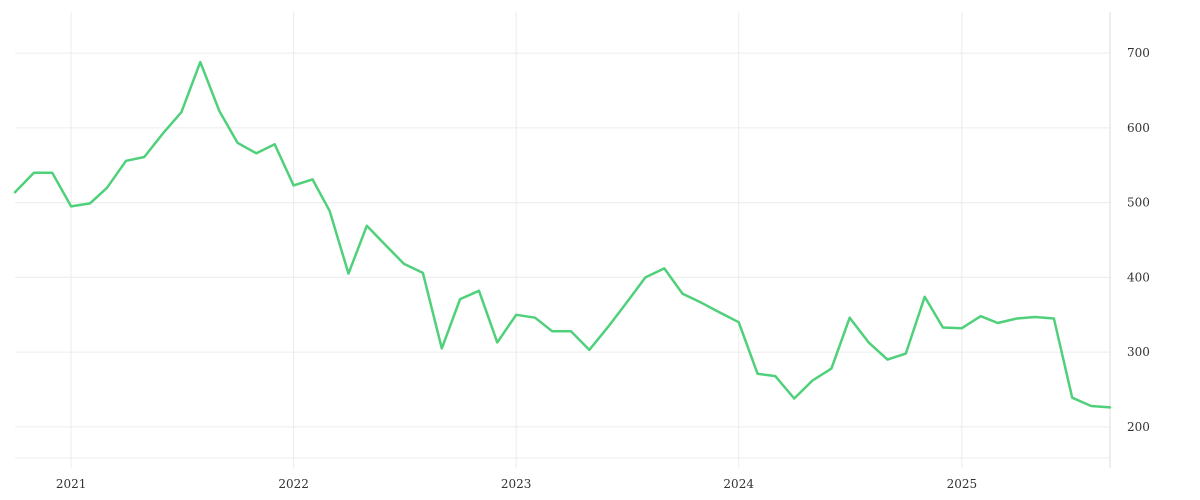 This screenshot has width=1200, height=500. Describe the element at coordinates (1138, 277) in the screenshot. I see `y-tick-label: 400` at that location.